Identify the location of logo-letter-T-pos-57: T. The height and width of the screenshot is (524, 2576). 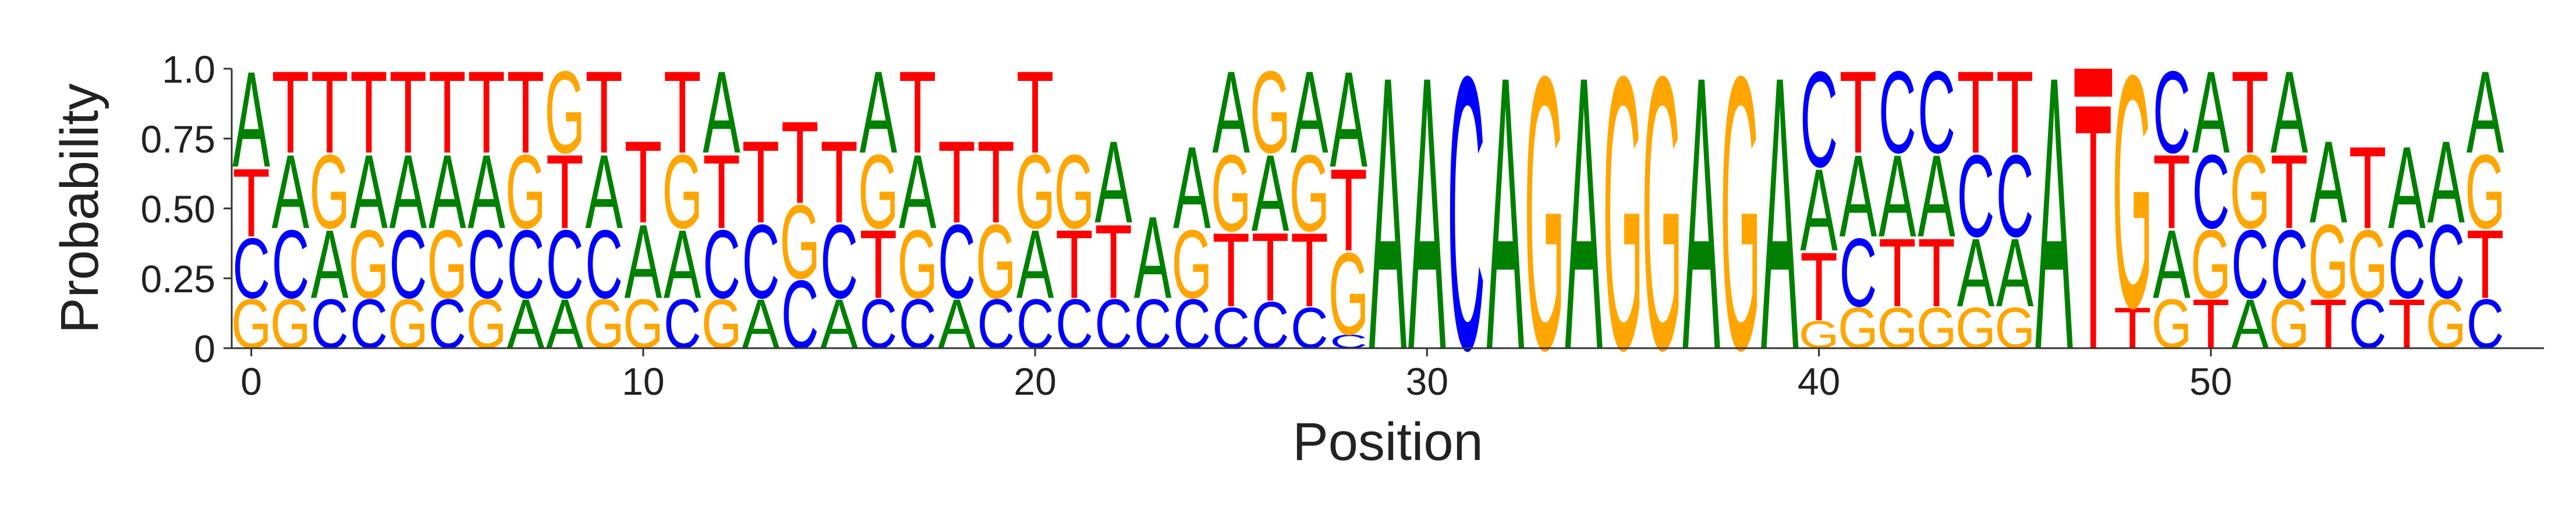
(2485, 264).